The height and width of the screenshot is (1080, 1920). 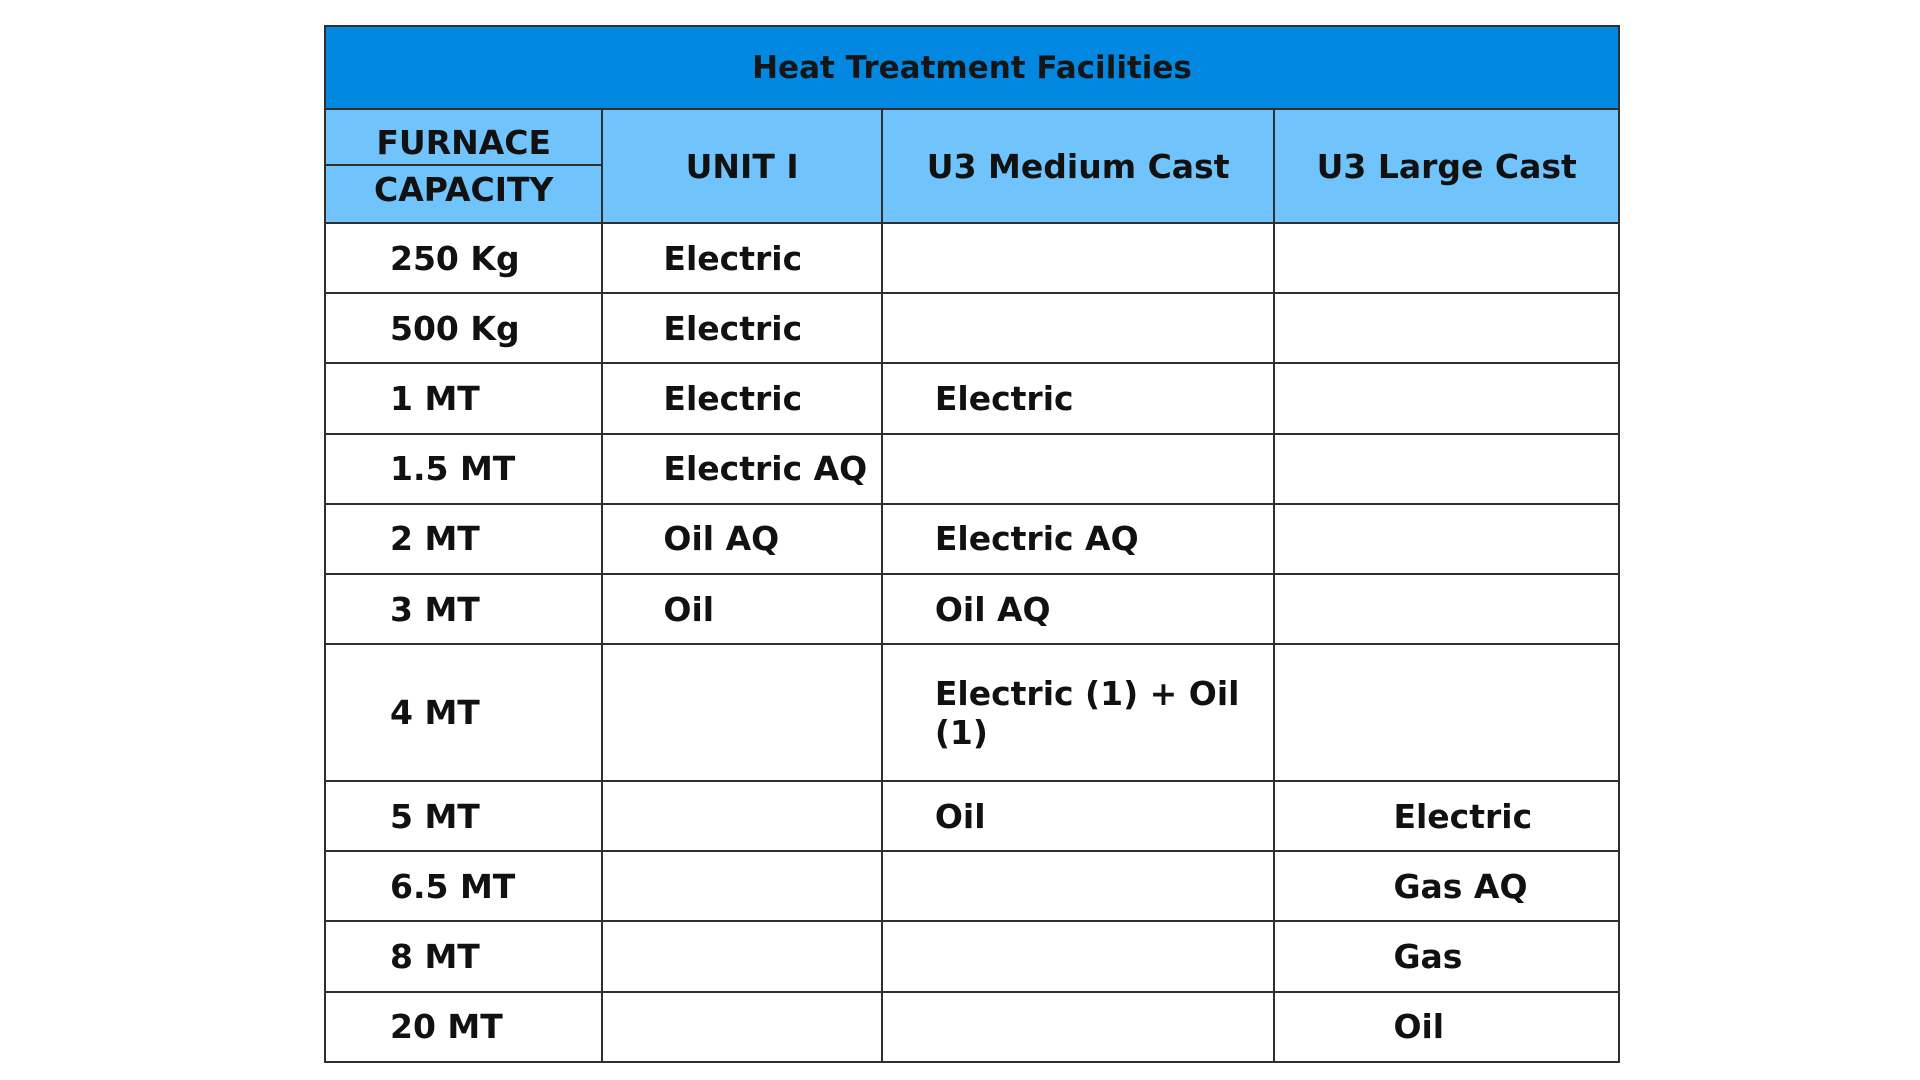 What do you see at coordinates (742, 166) in the screenshot?
I see `header-unit-1: UNIT I` at bounding box center [742, 166].